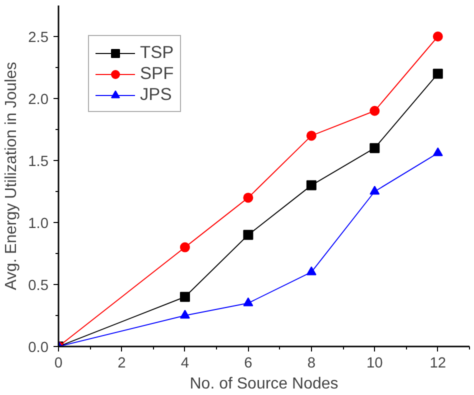 The image size is (474, 395). I want to click on legend-label: SPF, so click(157, 73).